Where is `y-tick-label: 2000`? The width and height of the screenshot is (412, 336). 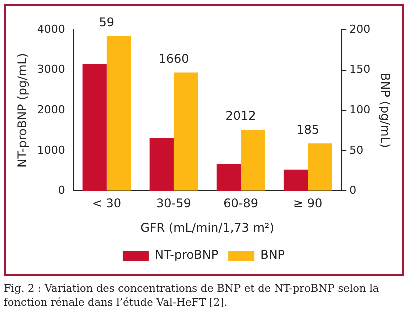
y-tick-label: 2000 is located at coordinates (51, 109).